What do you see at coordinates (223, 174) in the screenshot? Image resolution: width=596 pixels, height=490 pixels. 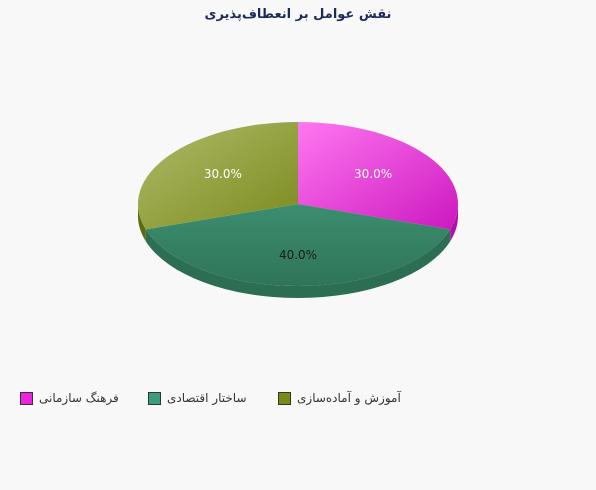 I see `pie-data-label-2: 30.0%` at bounding box center [223, 174].